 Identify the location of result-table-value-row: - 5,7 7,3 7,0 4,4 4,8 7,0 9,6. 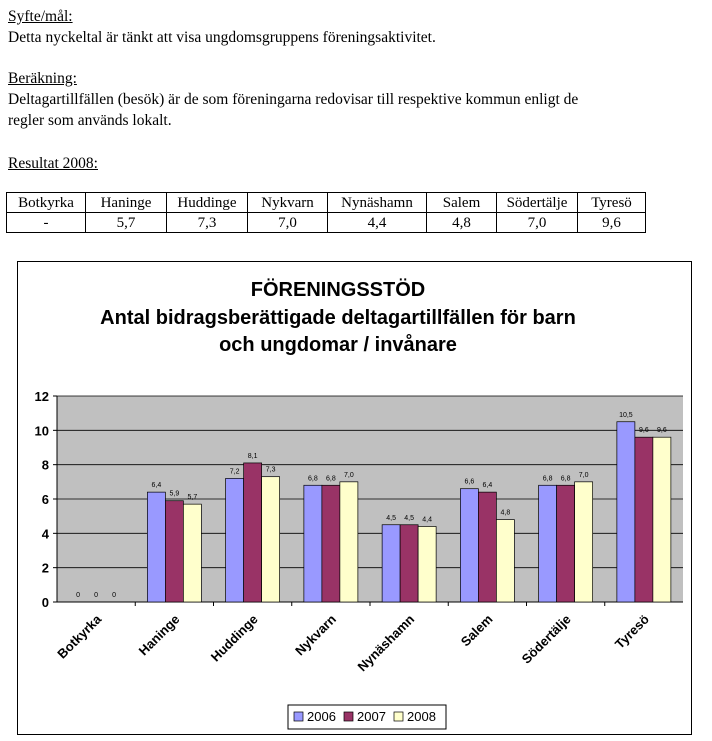
(326, 222).